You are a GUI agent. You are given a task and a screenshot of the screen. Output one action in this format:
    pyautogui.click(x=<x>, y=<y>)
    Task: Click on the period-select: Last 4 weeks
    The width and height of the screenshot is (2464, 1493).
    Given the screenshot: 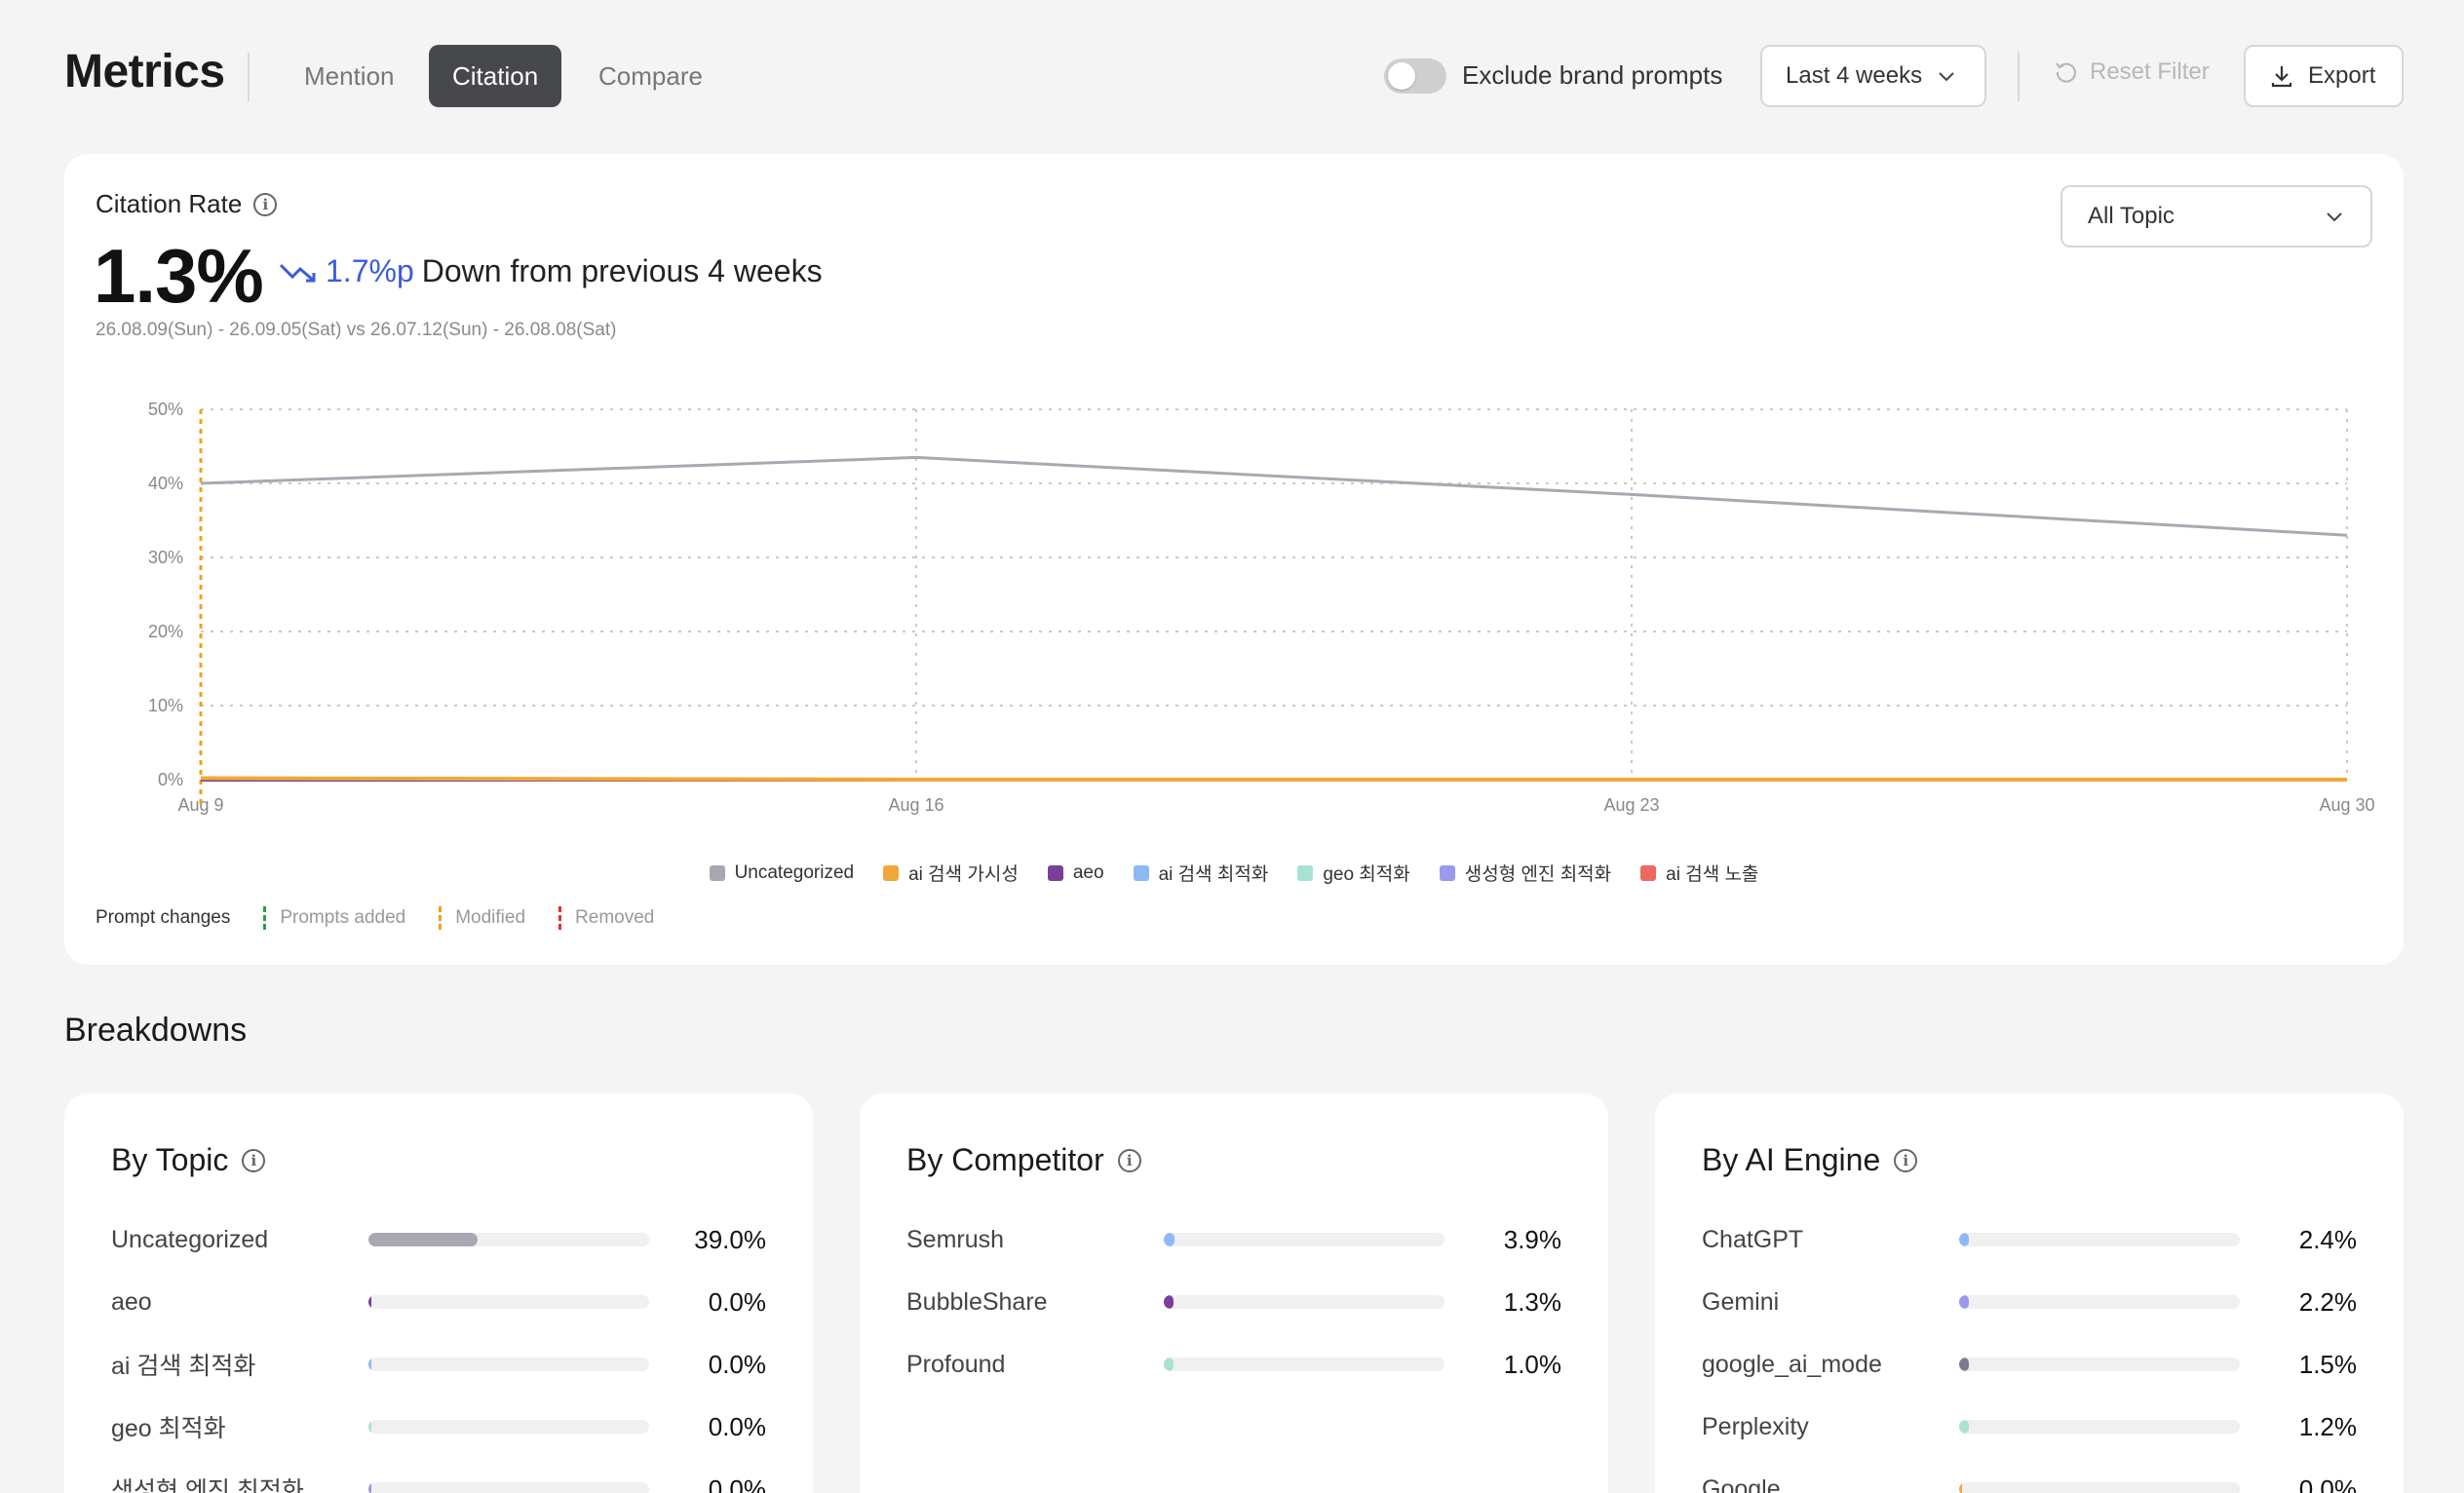 What is the action you would take?
    pyautogui.click(x=1873, y=76)
    